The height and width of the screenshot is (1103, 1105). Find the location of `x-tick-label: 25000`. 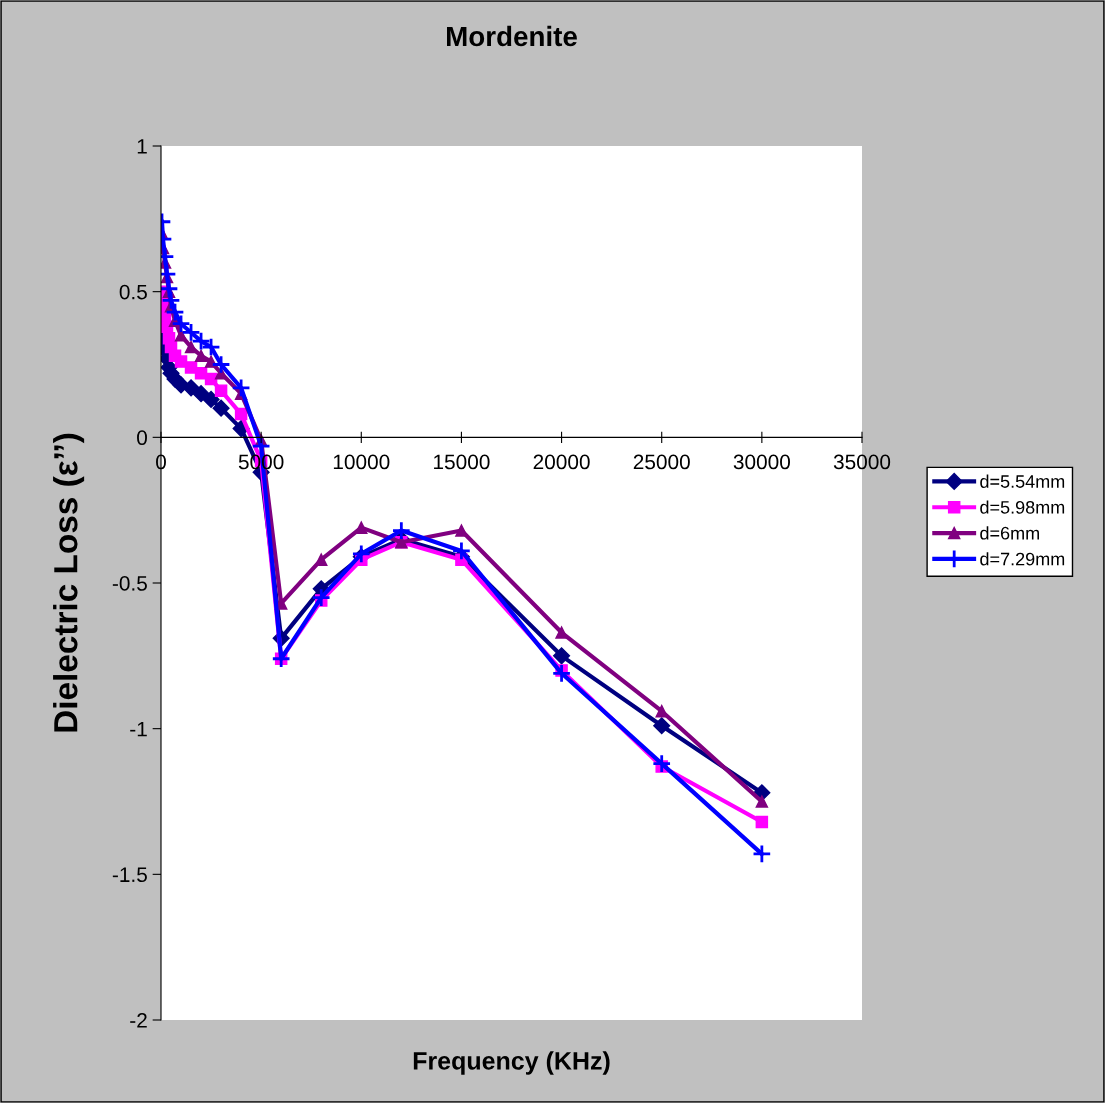

x-tick-label: 25000 is located at coordinates (661, 462).